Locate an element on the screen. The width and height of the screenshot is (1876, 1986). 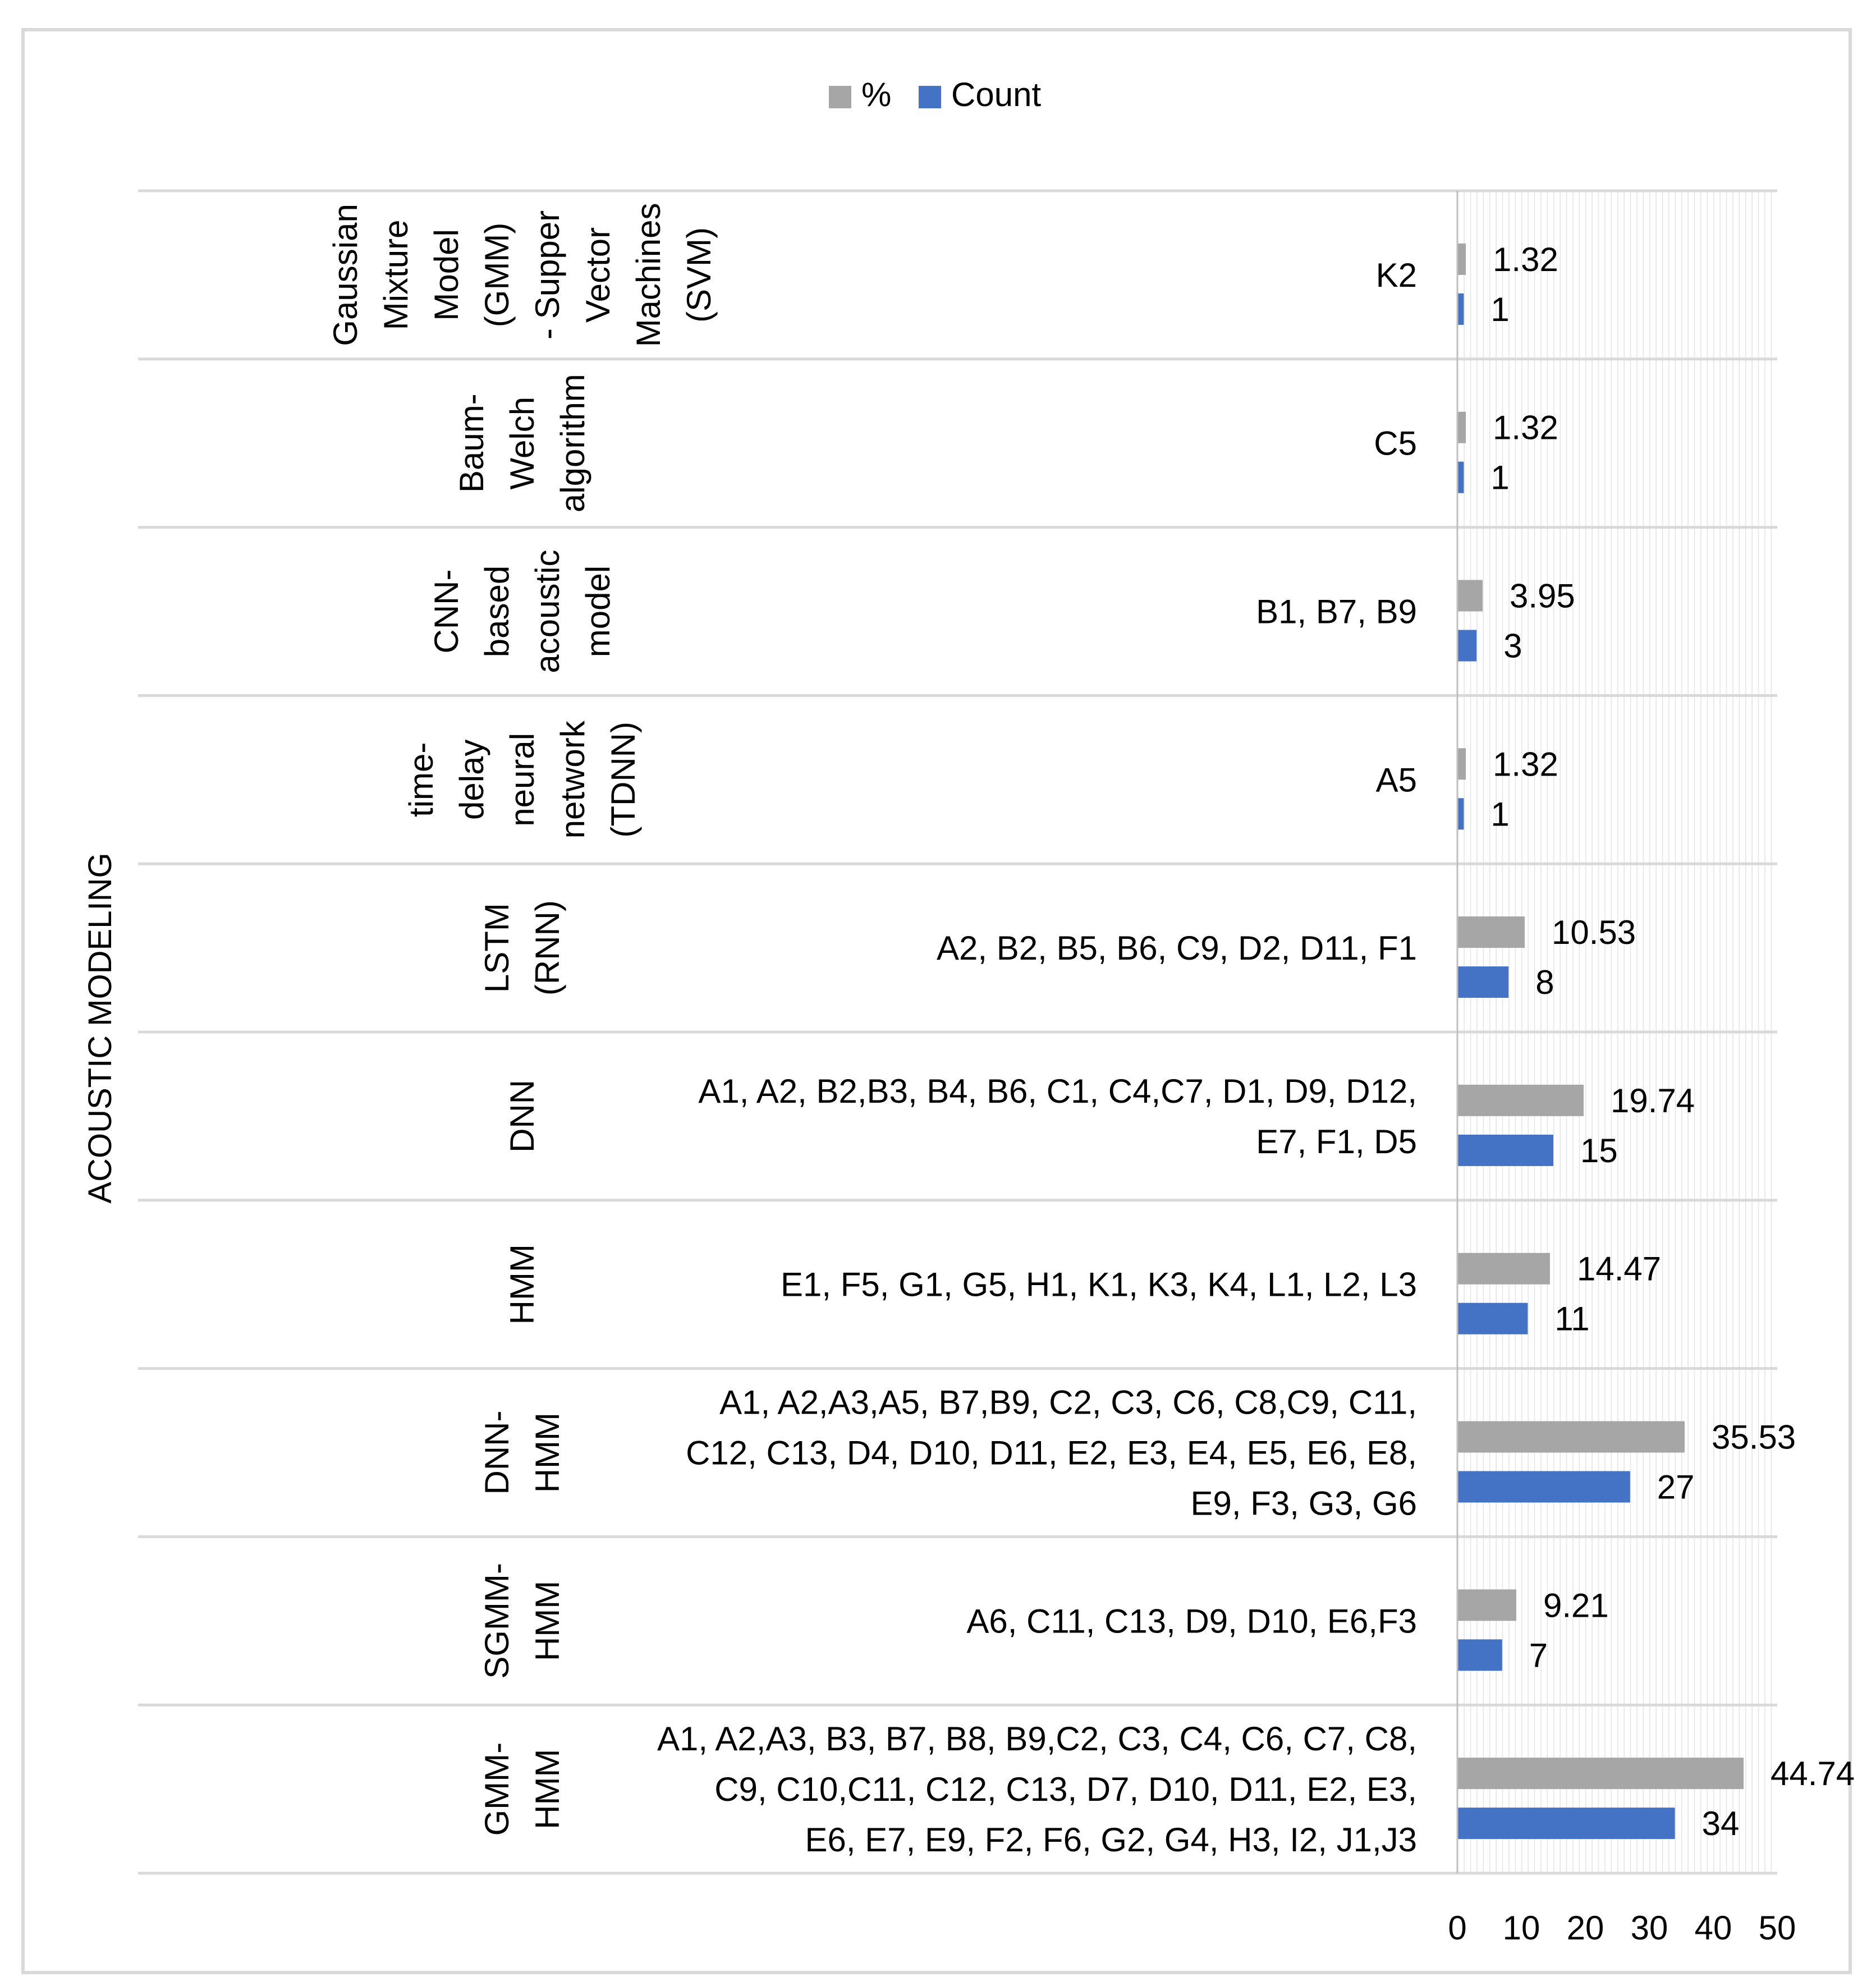
model-label: Mixture is located at coordinates (396, 275).